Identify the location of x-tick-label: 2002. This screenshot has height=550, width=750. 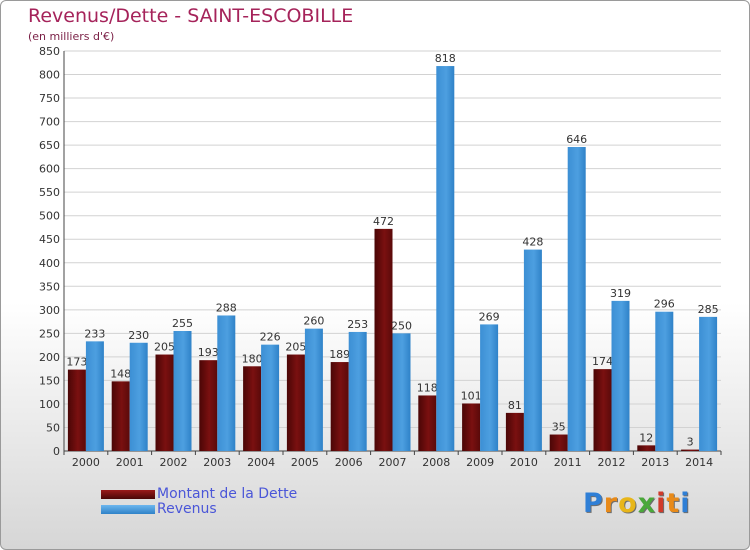
(174, 462).